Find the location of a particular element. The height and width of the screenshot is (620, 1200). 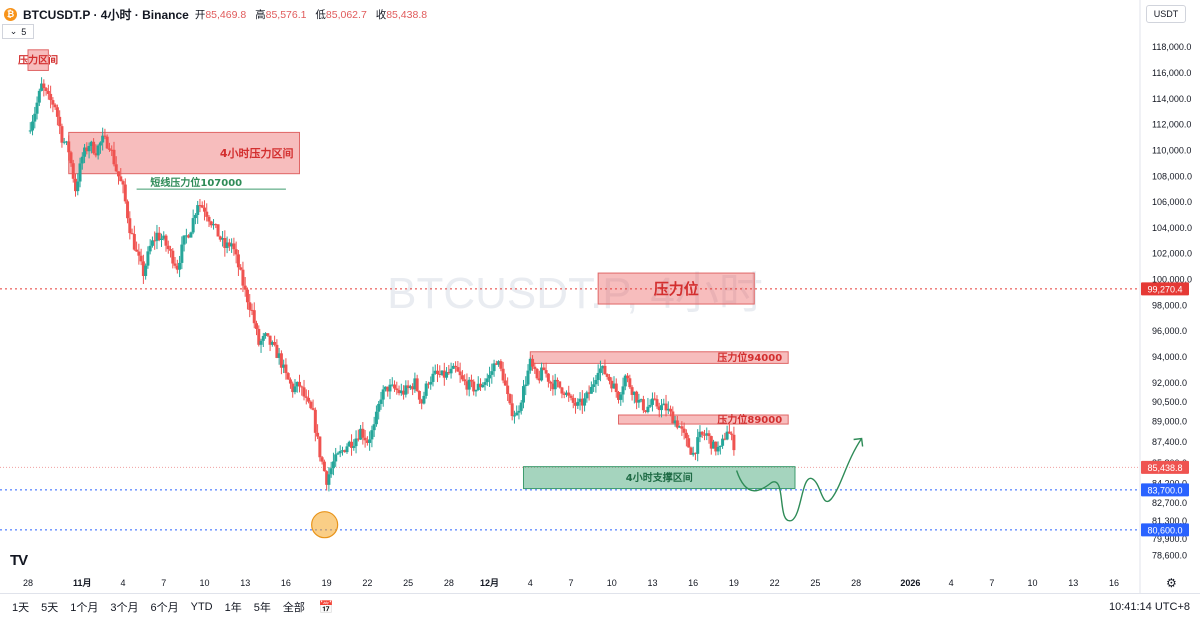

annotation-zone-label: 4小时压力区间 is located at coordinates (257, 153).